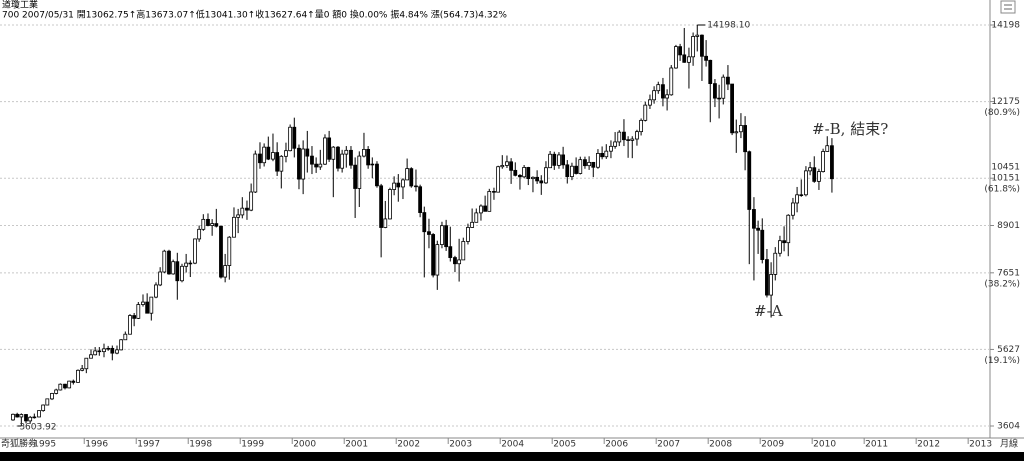 The image size is (1024, 461). I want to click on y-tick-label: 7651, so click(1008, 273).